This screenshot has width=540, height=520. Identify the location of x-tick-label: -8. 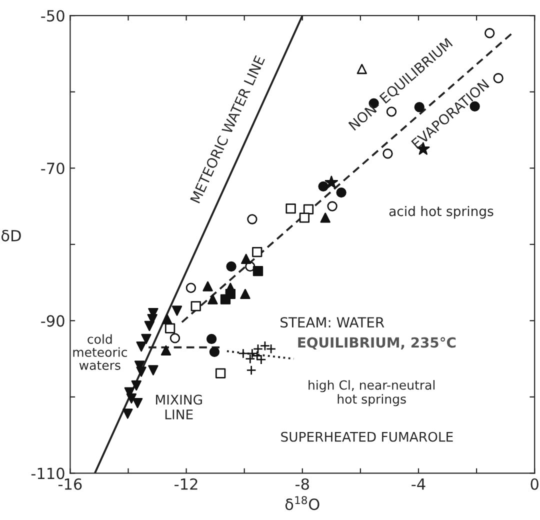
(302, 484).